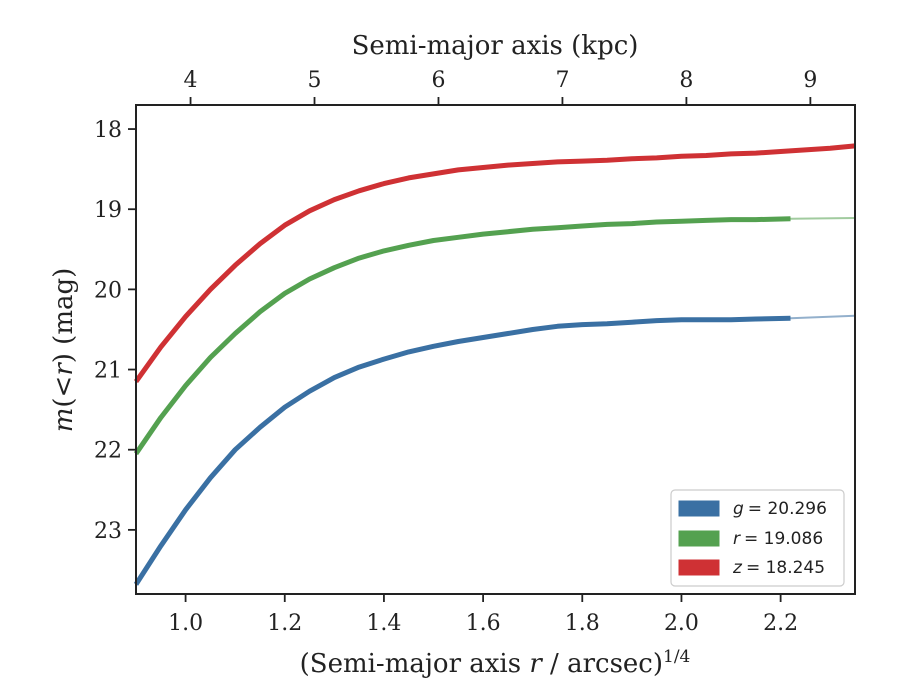 The width and height of the screenshot is (900, 700). I want to click on legend-entry-g: g = 20.296, so click(752, 509).